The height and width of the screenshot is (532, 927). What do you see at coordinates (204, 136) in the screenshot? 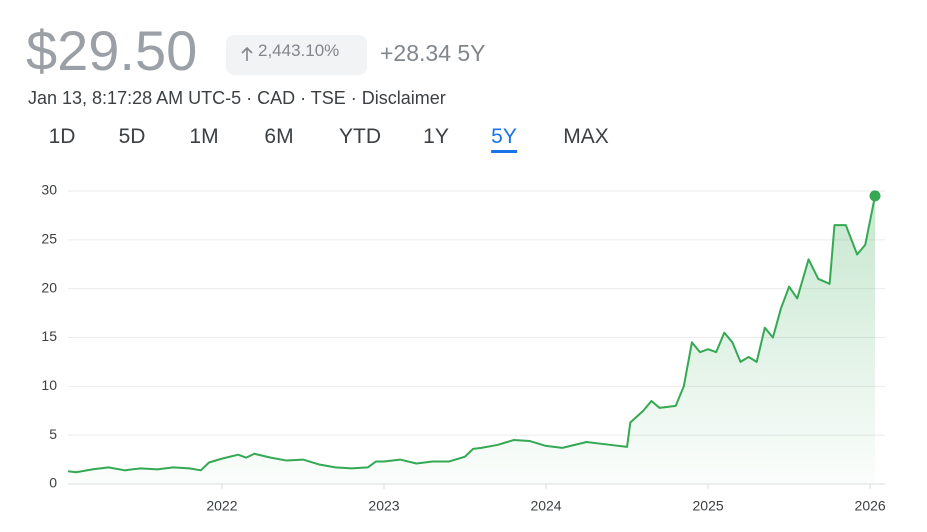
I see `range-tab: 1M` at bounding box center [204, 136].